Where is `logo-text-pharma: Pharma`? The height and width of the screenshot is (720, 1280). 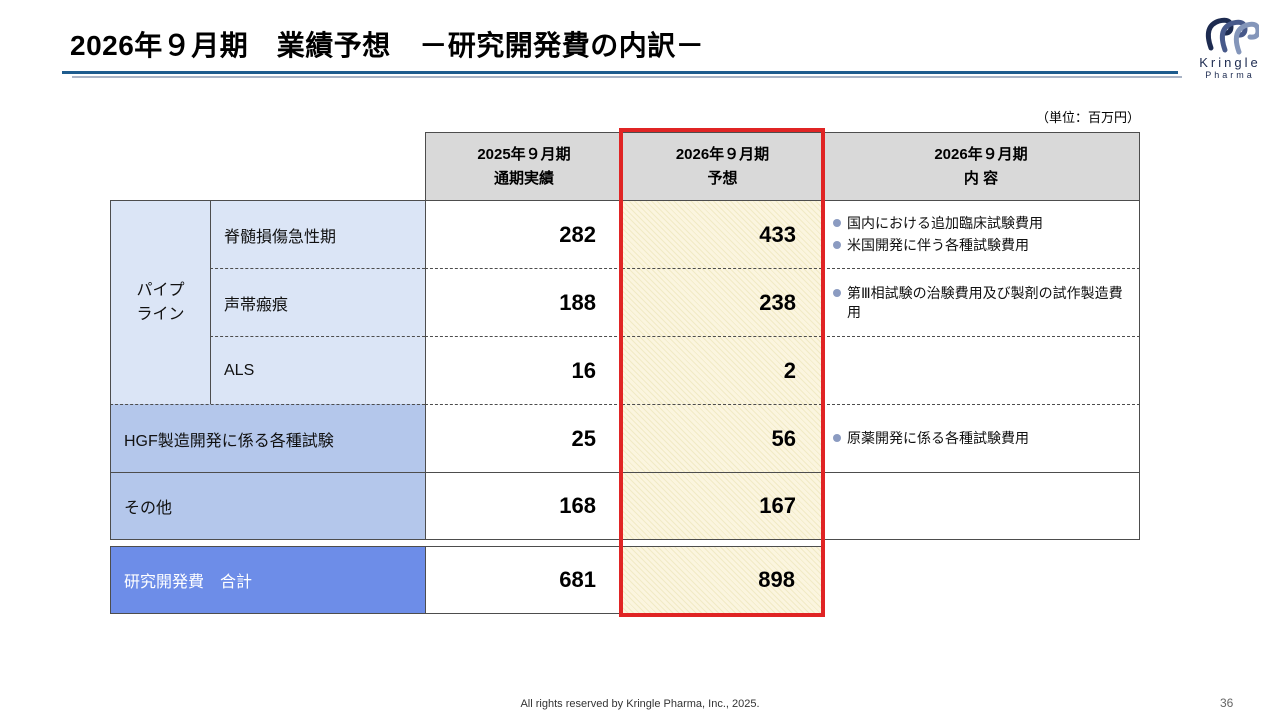
logo-text-pharma: Pharma is located at coordinates (1230, 75).